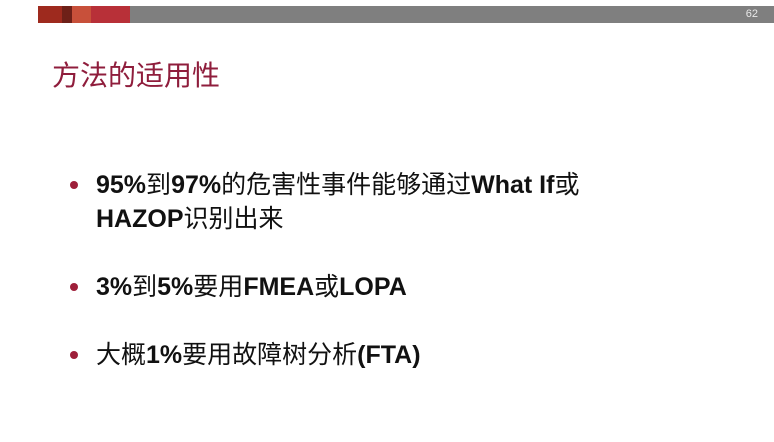 The height and width of the screenshot is (442, 774). Describe the element at coordinates (175, 287) in the screenshot. I see `bullet-text-run: 5%` at that location.